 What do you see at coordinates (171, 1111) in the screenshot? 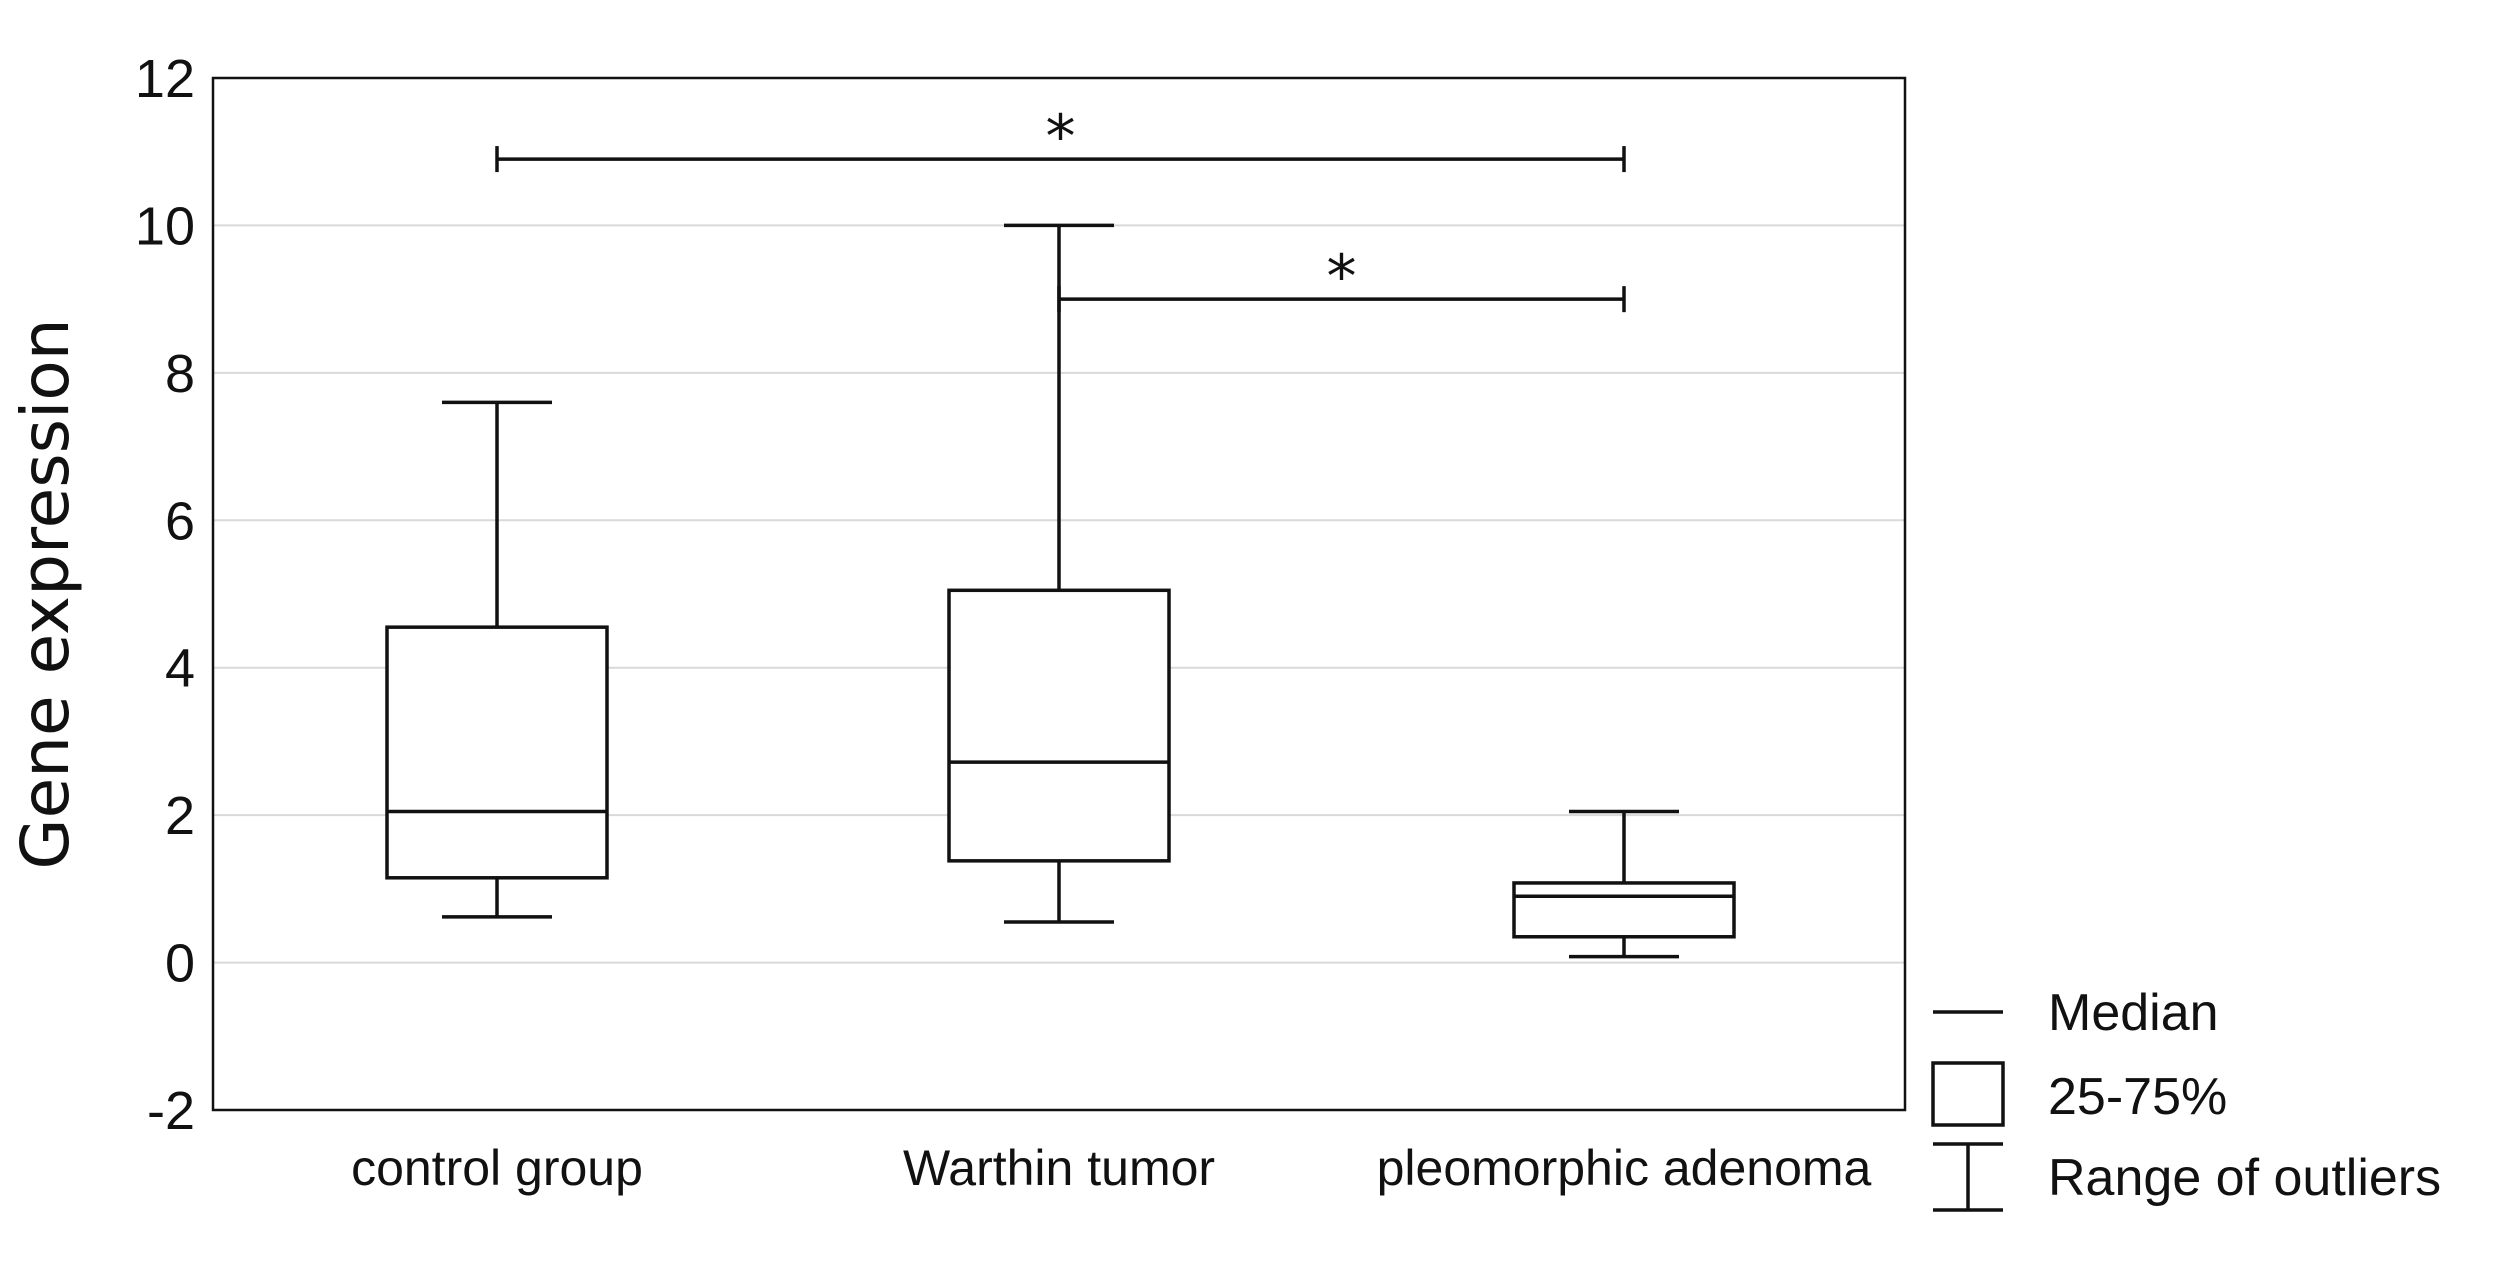
I see `y-tick-label: -2` at bounding box center [171, 1111].